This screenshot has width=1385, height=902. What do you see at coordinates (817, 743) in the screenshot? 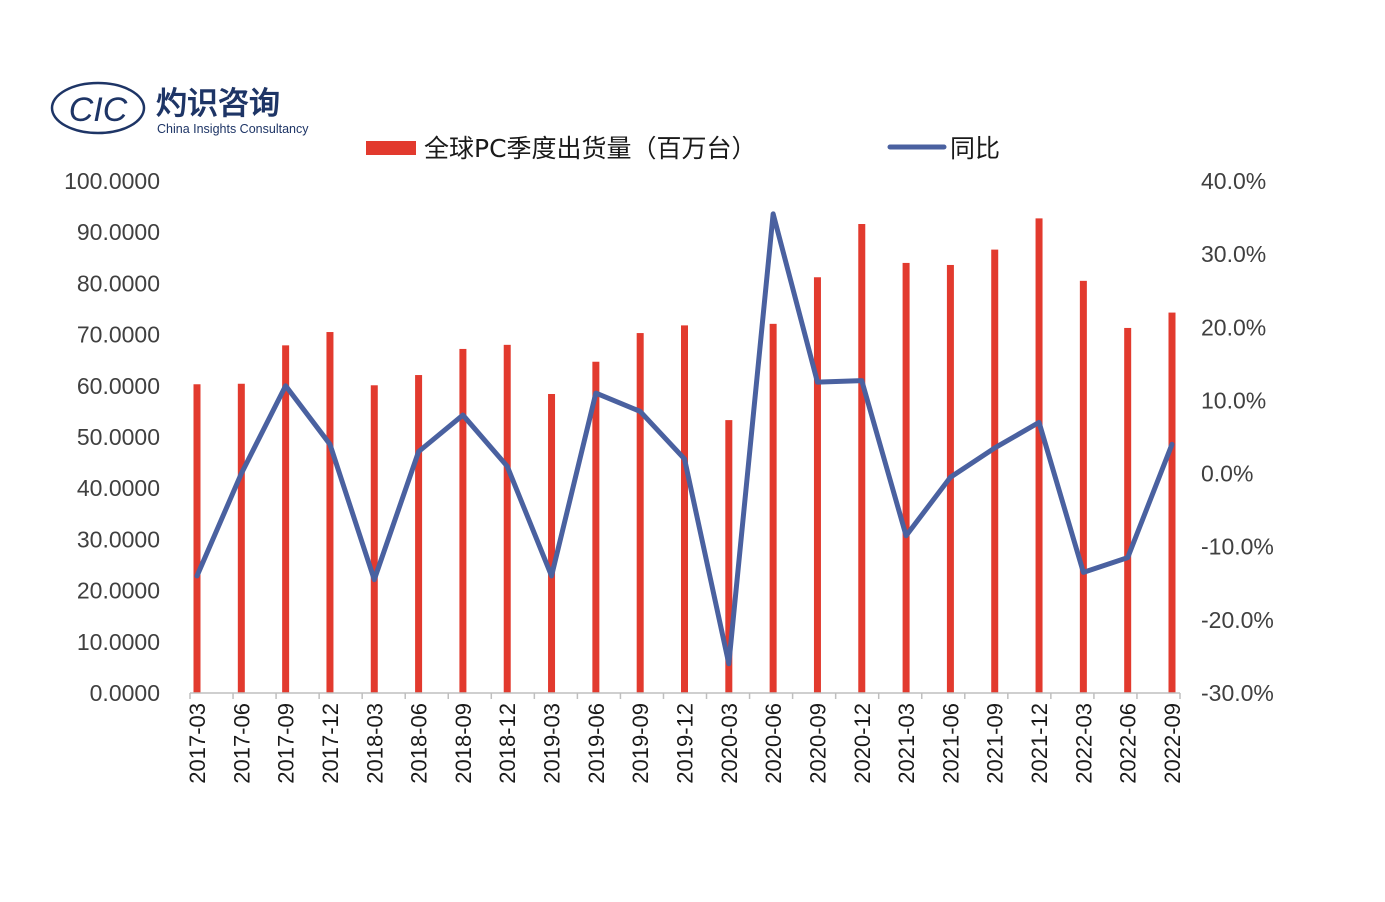
I see `x-tick-label: 2020-09` at bounding box center [817, 743].